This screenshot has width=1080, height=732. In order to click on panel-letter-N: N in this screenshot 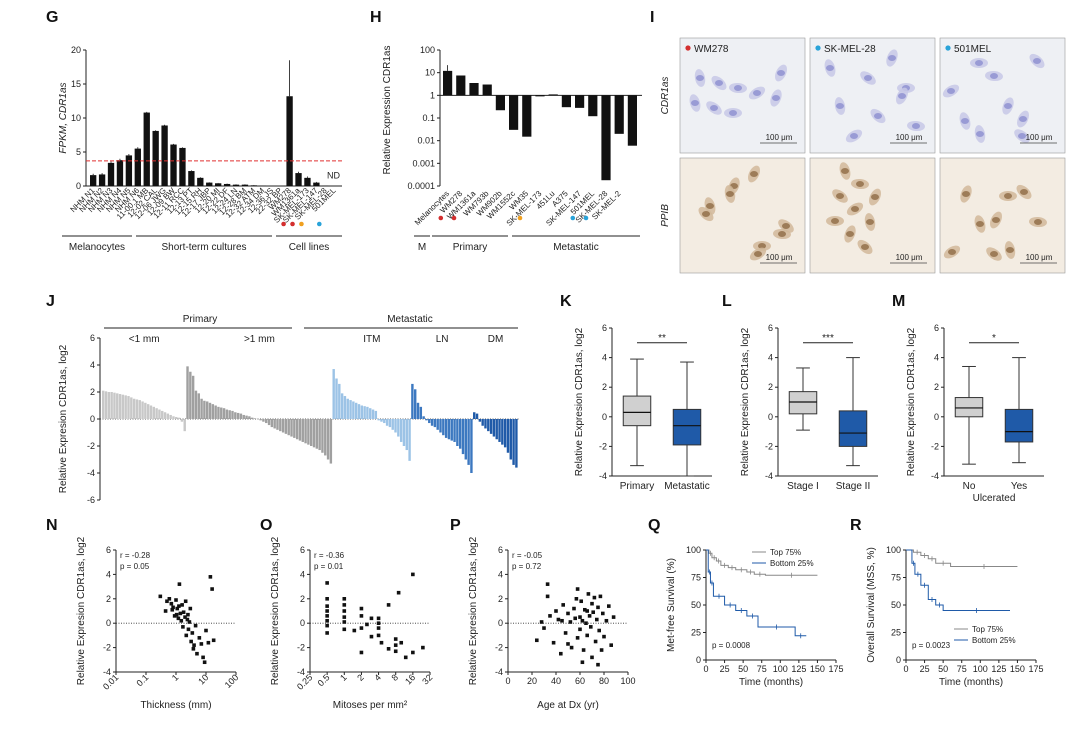, I will do `click(52, 525)`.